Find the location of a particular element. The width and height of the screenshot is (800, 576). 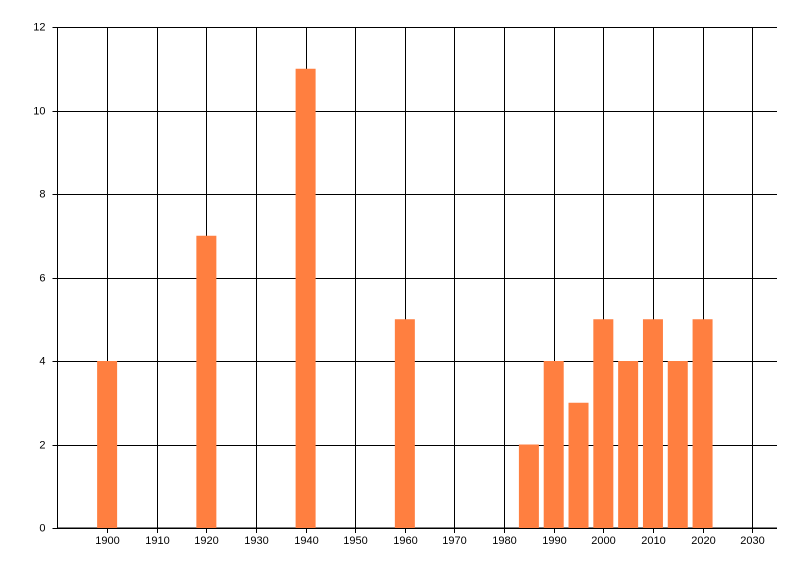

x-tick-label: 1980 is located at coordinates (504, 541).